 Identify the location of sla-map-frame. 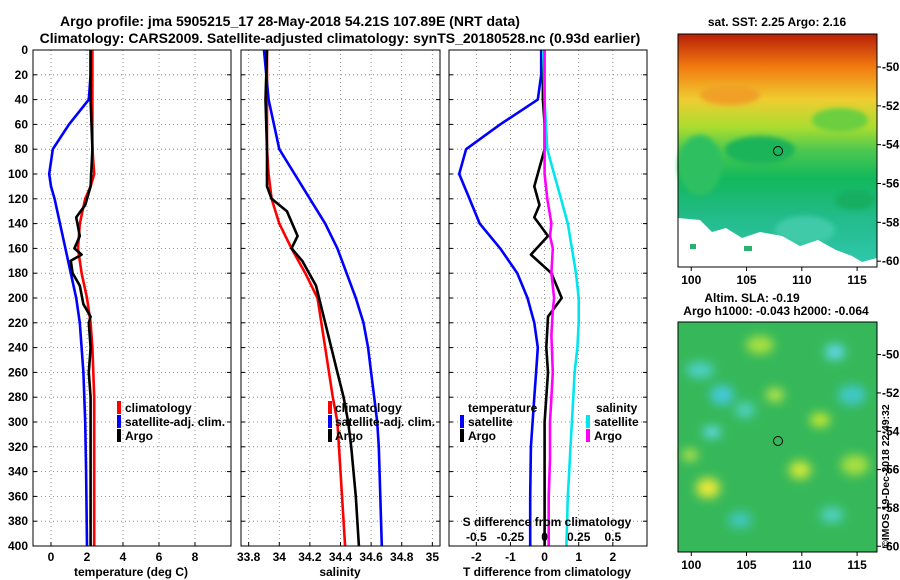
(777, 437).